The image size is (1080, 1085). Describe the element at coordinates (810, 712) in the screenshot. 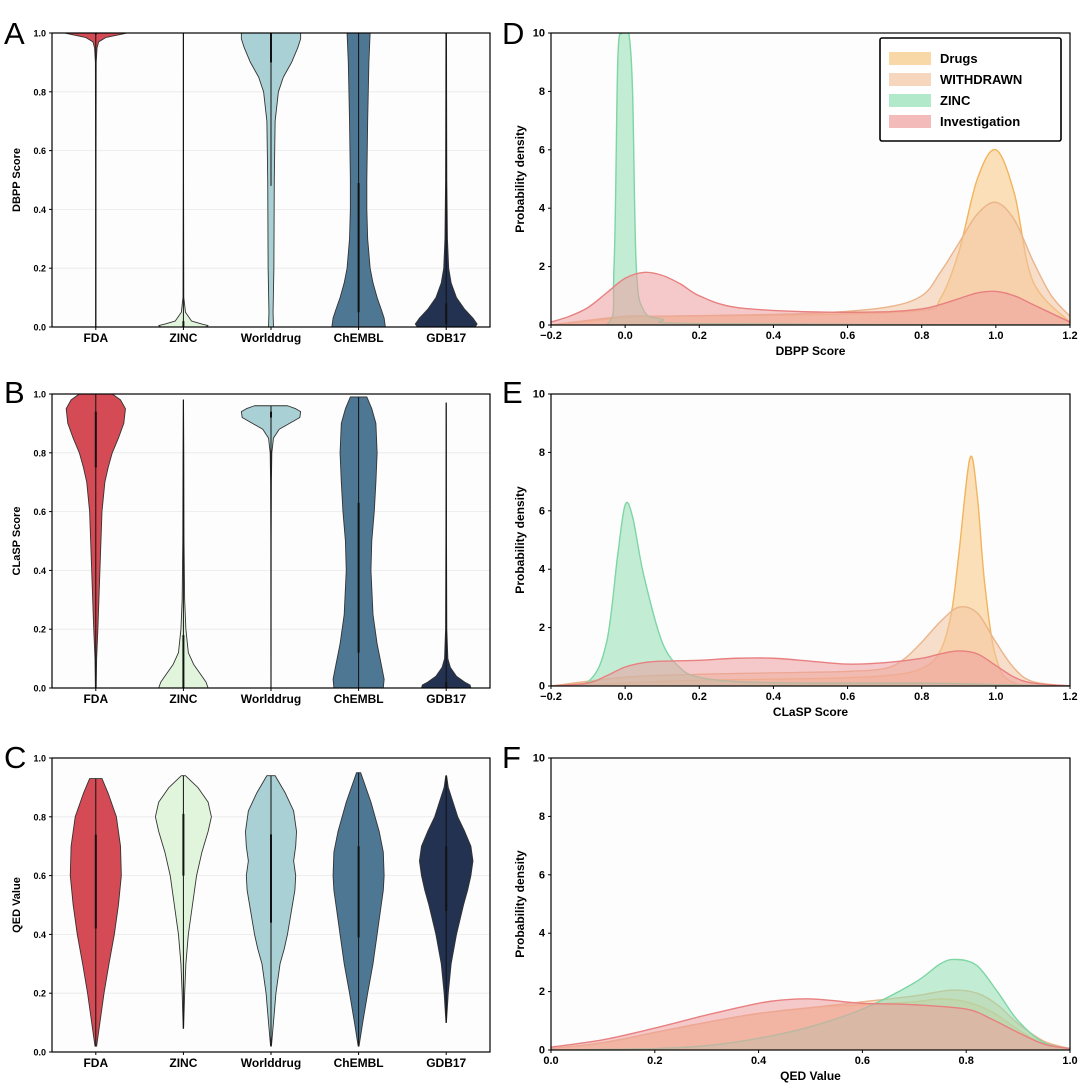

I see `x-axis-label: CLaSP Score` at that location.